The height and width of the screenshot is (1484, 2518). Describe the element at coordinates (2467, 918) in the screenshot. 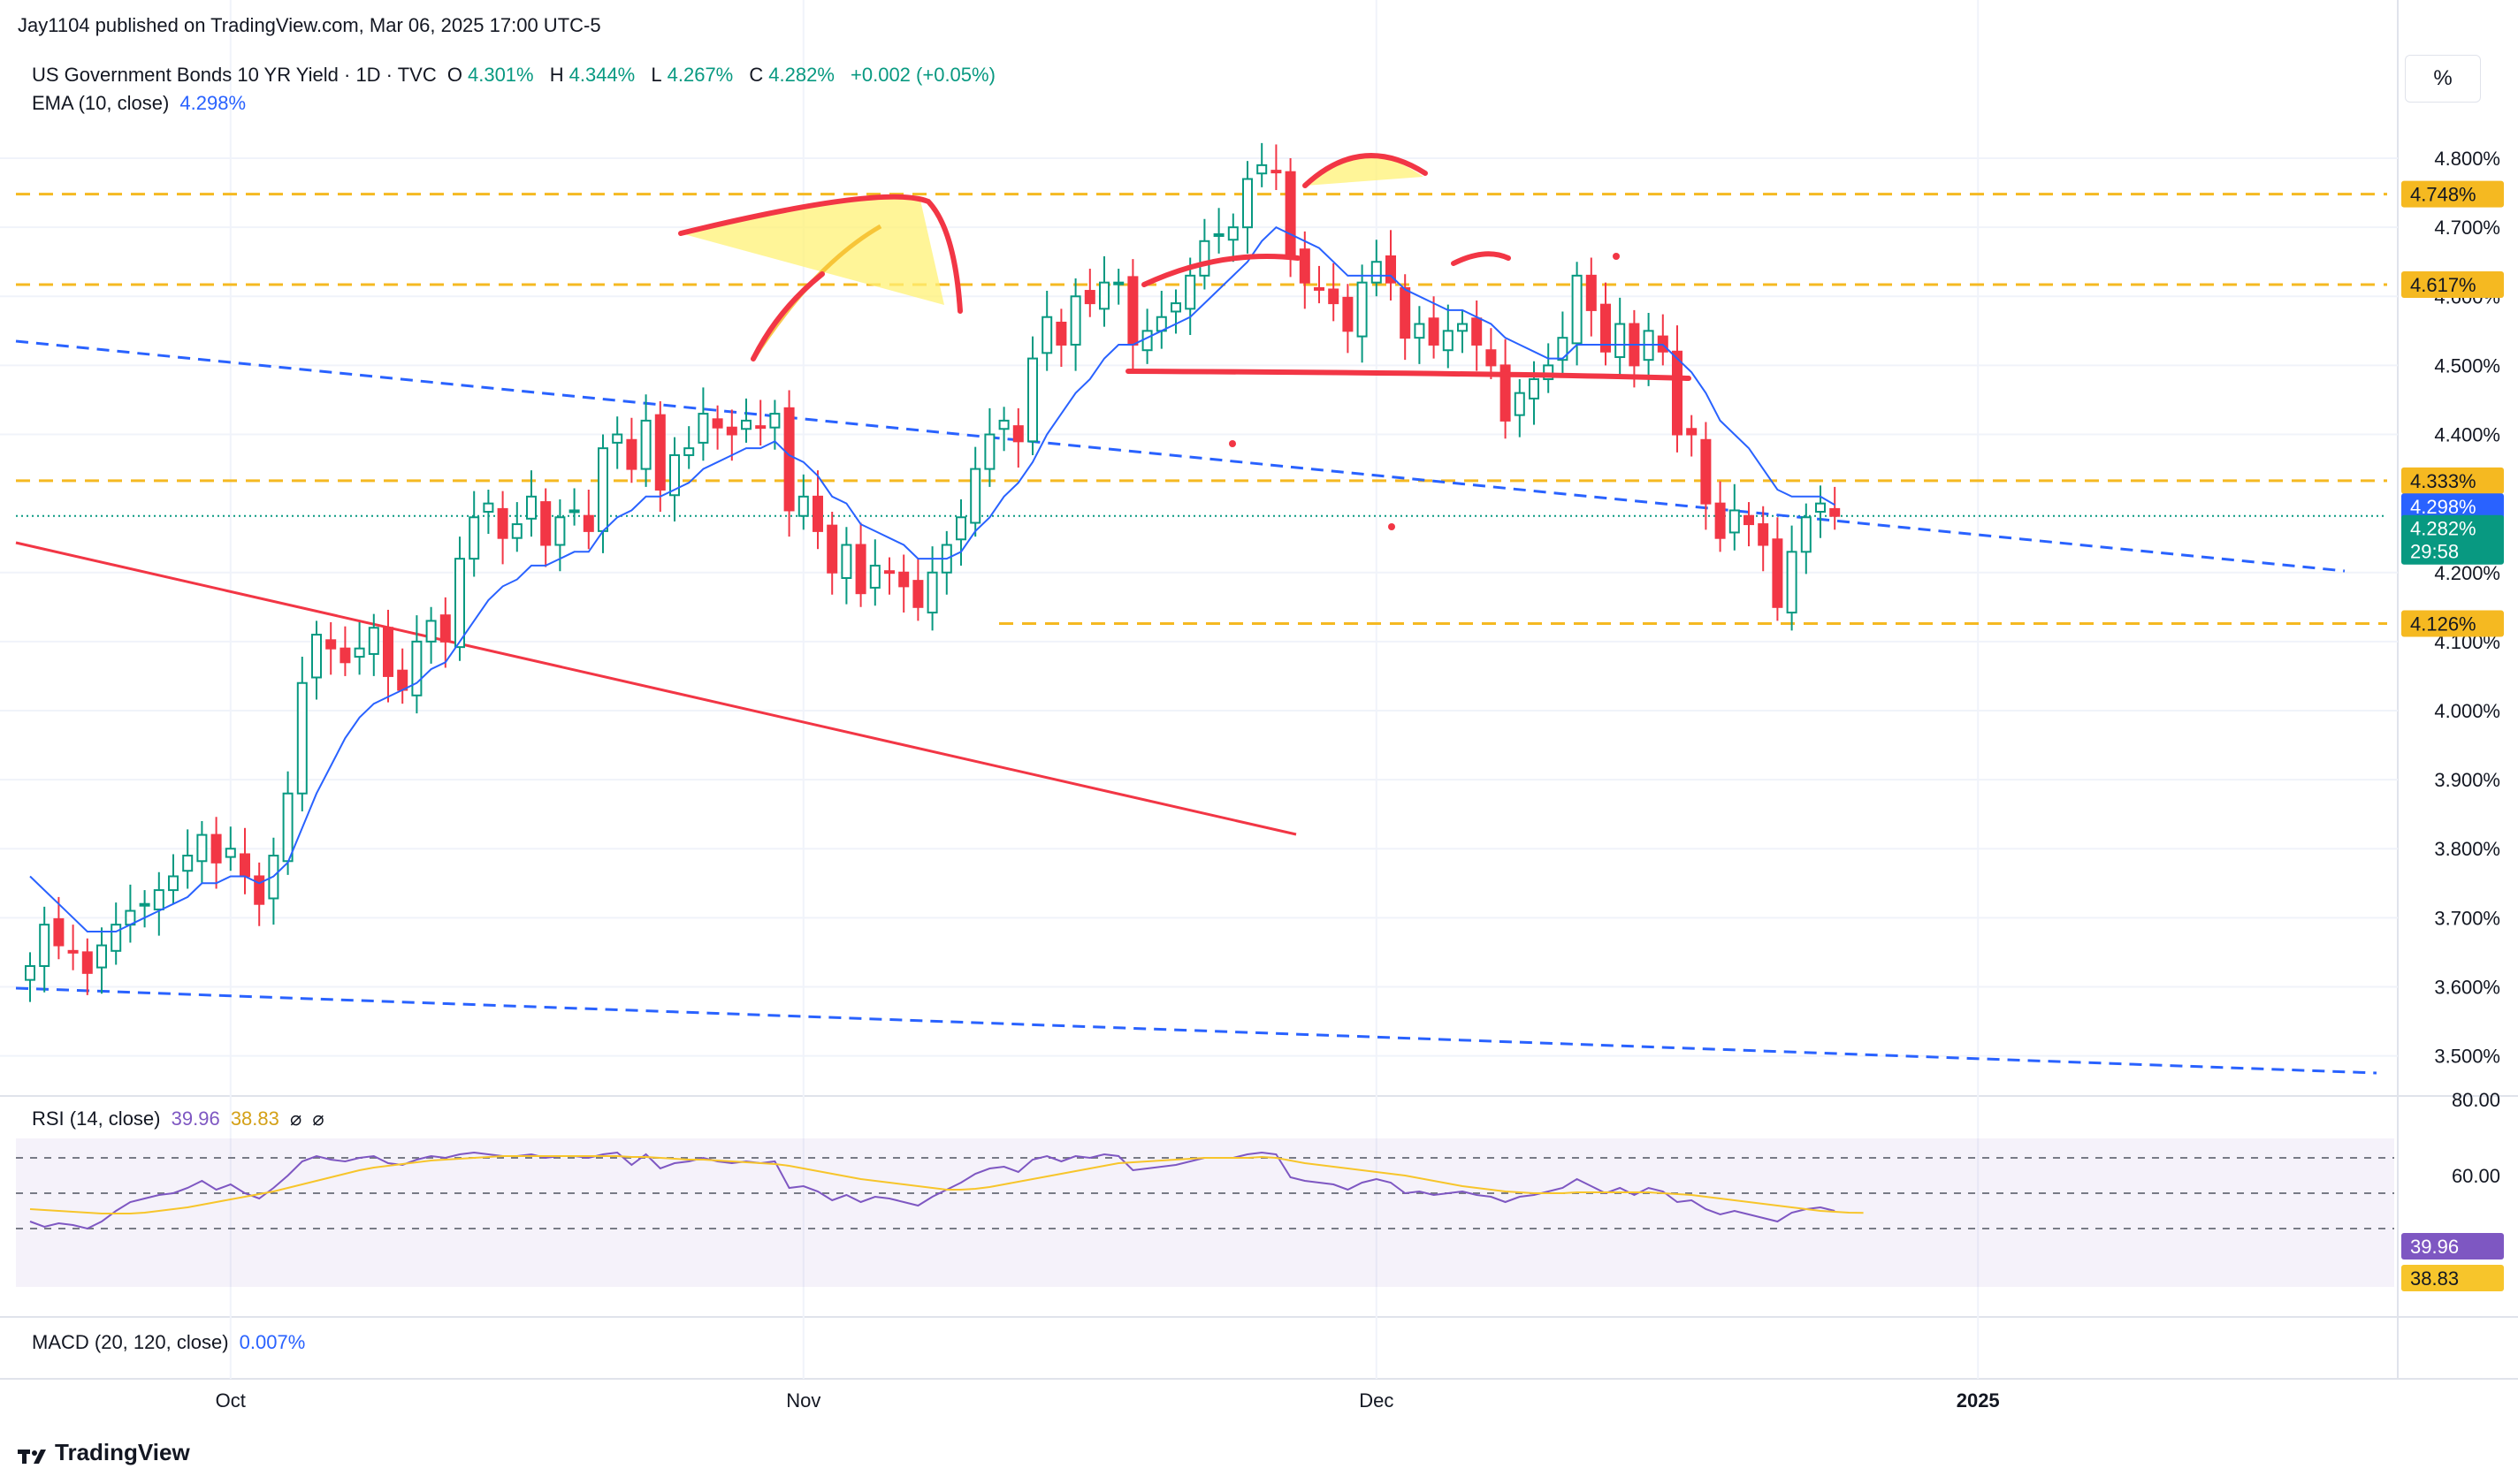

I see `y-tick-label: 3.700%` at that location.